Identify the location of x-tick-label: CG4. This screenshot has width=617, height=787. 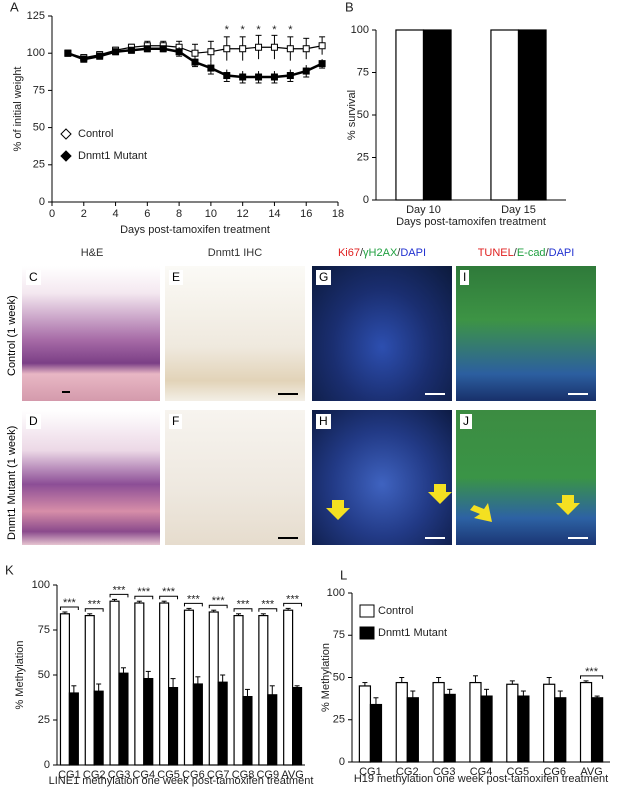
(143, 775).